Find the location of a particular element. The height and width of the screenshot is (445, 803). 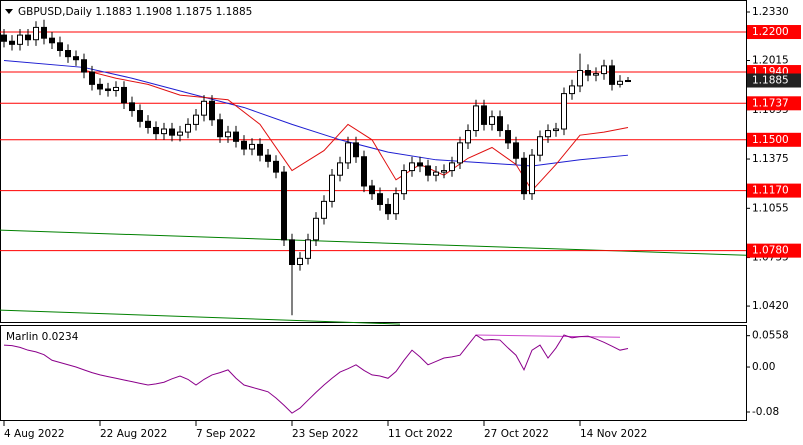

y-tick-label: 1.1375 is located at coordinates (770, 159).